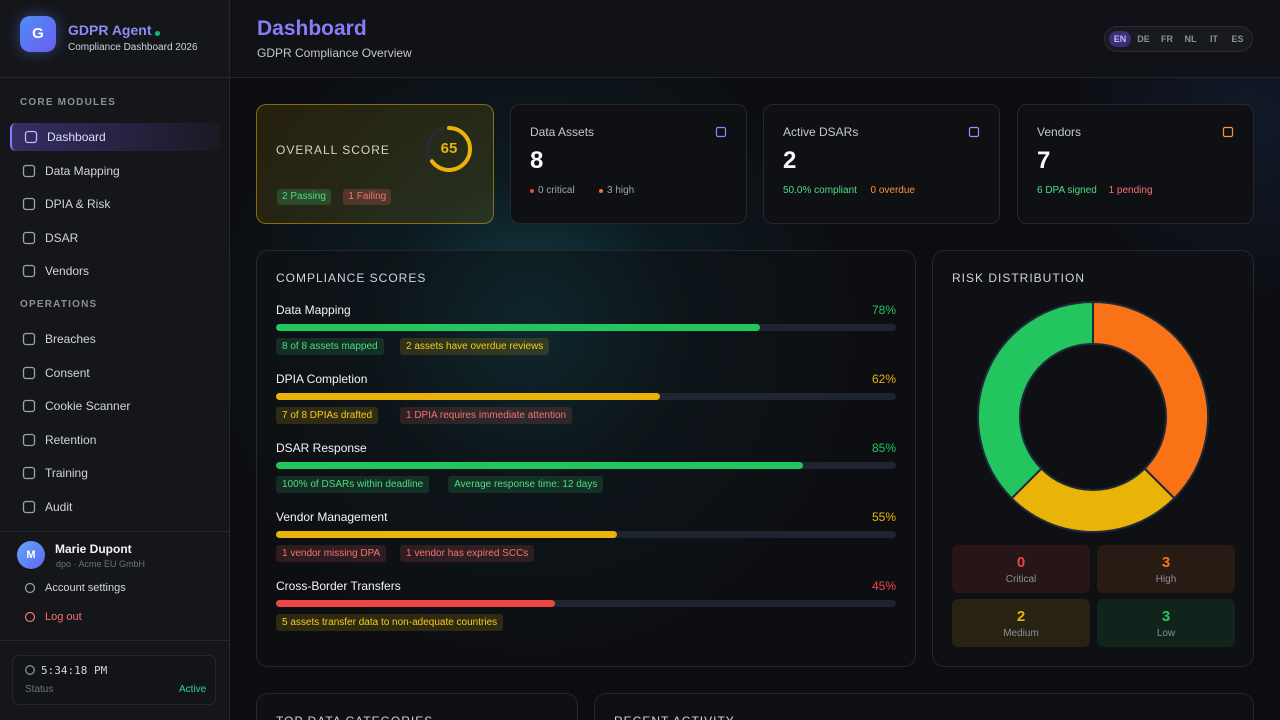 The width and height of the screenshot is (1280, 720). Describe the element at coordinates (333, 150) in the screenshot. I see `card-title: OVERALL SCORE` at that location.